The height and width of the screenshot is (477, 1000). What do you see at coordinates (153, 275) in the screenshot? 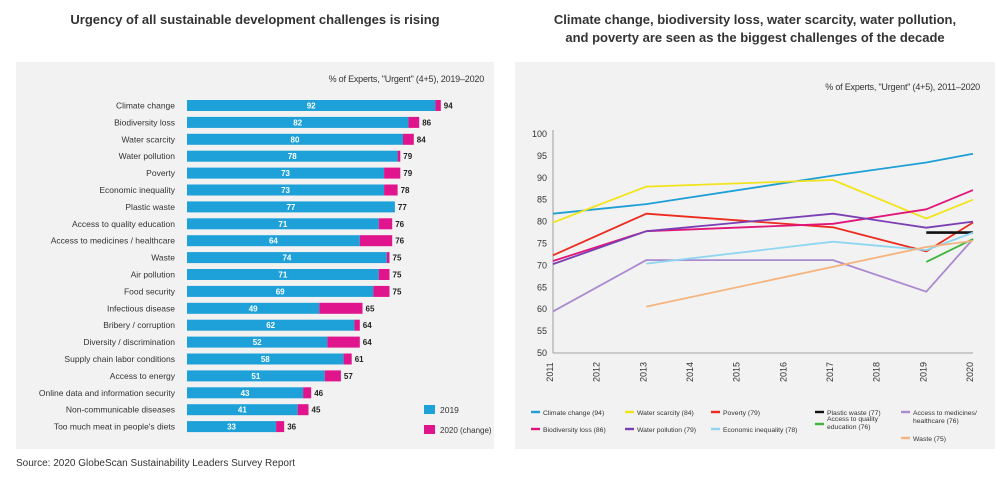
I see `category-label: Air pollution` at bounding box center [153, 275].